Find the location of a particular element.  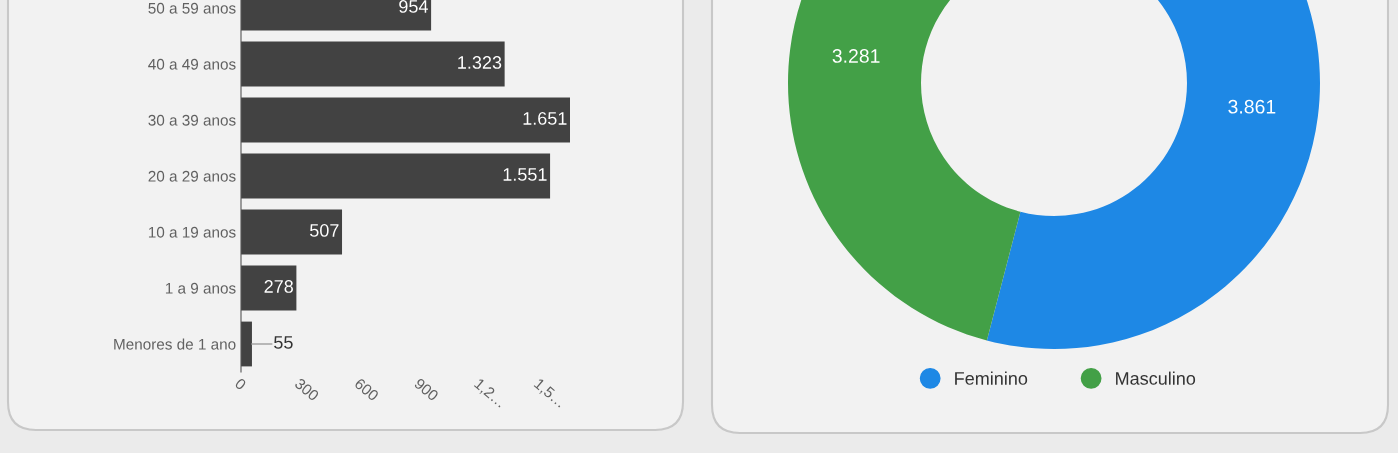

legend-label: Masculino is located at coordinates (1156, 378).